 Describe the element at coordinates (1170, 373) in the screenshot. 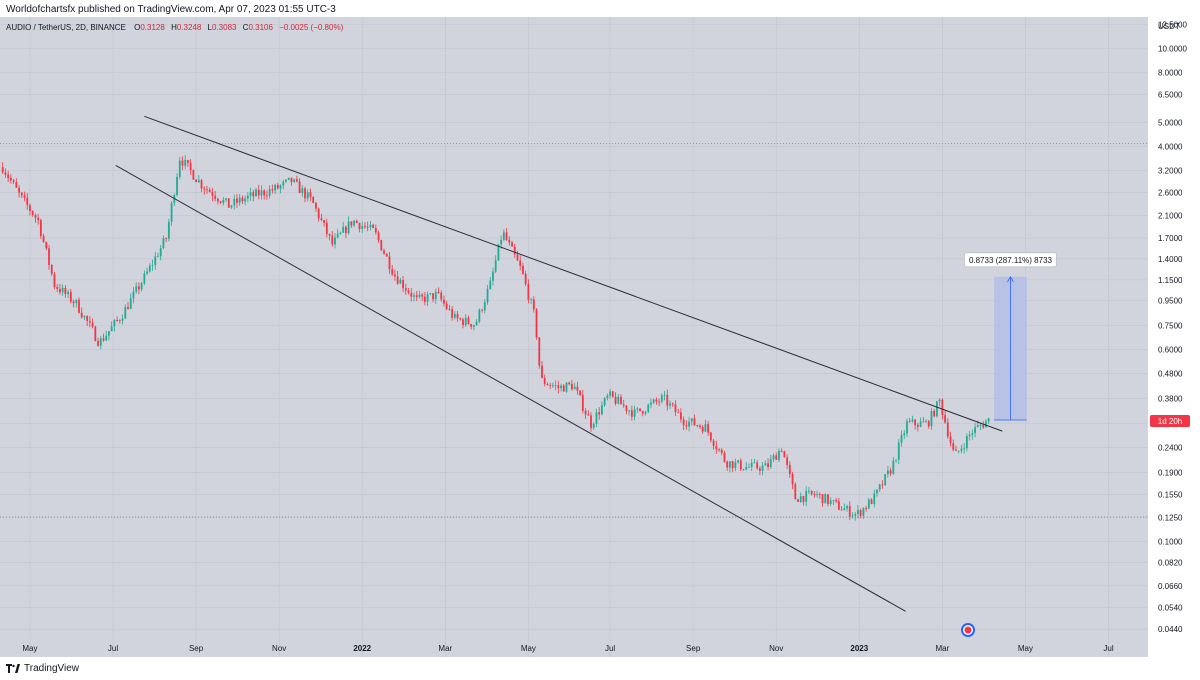

I see `y-tick-label: 0.4800` at that location.